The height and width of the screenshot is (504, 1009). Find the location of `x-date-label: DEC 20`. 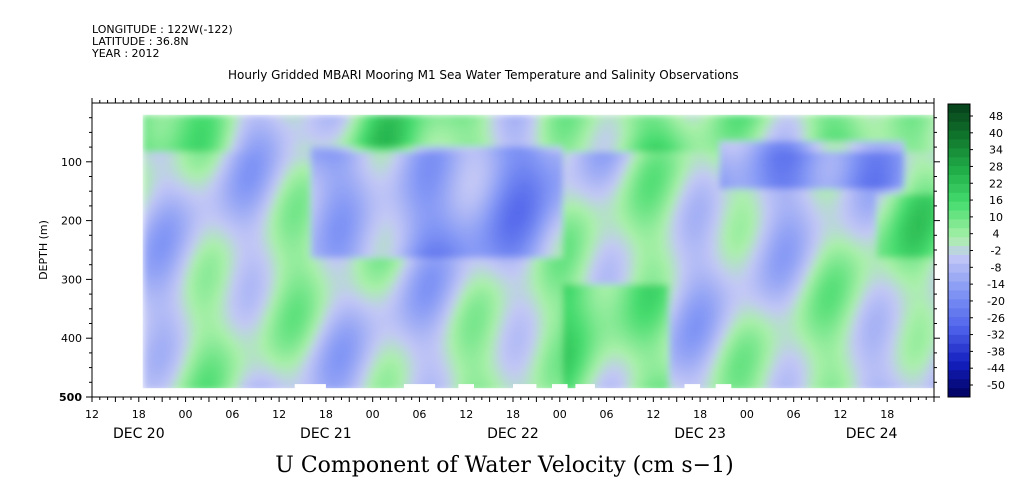

x-date-label: DEC 20 is located at coordinates (139, 434).